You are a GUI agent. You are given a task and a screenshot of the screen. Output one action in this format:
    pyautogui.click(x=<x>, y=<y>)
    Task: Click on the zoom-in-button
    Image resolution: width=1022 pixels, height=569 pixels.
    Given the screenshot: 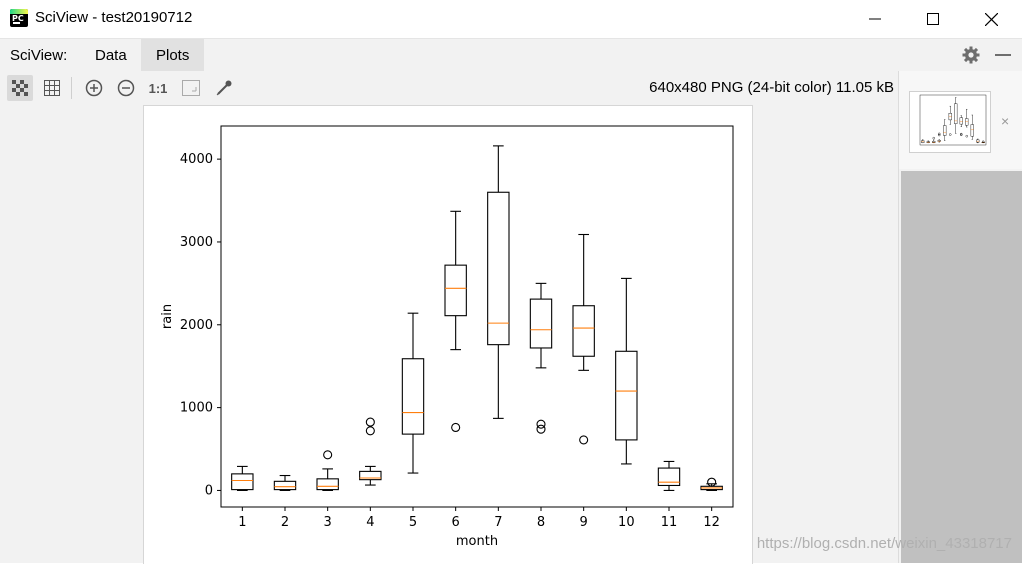 What is the action you would take?
    pyautogui.click(x=94, y=88)
    